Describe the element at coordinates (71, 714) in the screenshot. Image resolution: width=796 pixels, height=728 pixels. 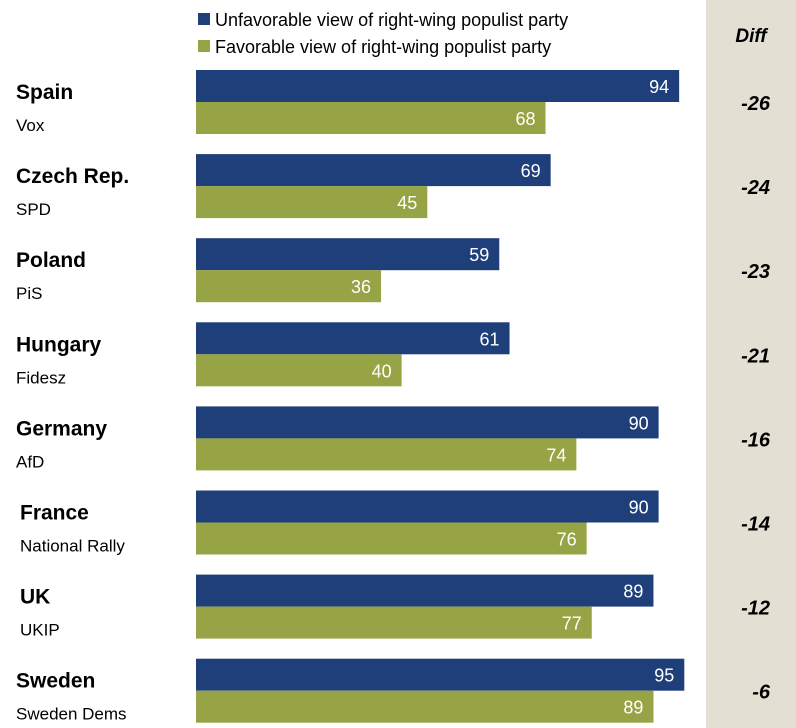
I see `party-label: Sweden Dems` at that location.